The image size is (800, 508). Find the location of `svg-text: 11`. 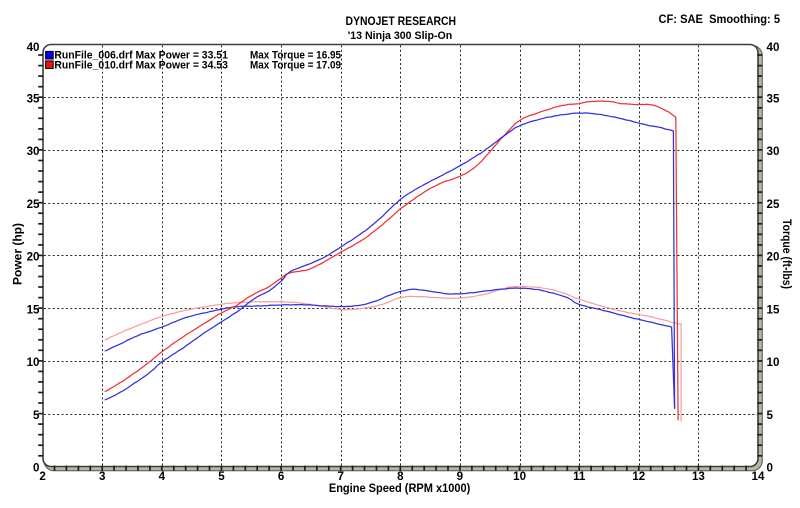

svg-text: 11 is located at coordinates (579, 476).